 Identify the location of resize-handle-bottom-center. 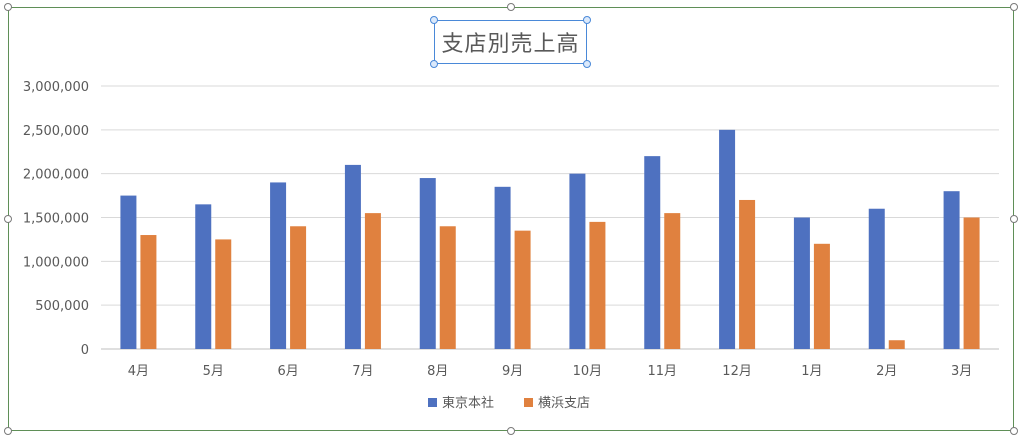
(511, 431).